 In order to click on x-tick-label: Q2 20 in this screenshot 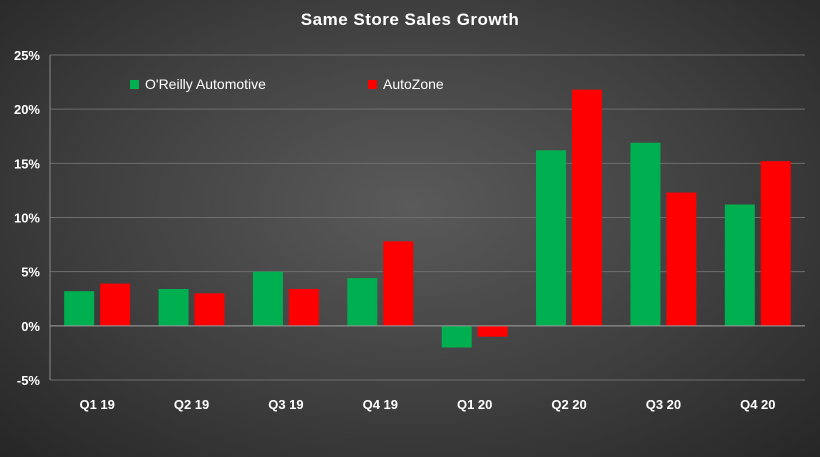, I will do `click(568, 404)`.